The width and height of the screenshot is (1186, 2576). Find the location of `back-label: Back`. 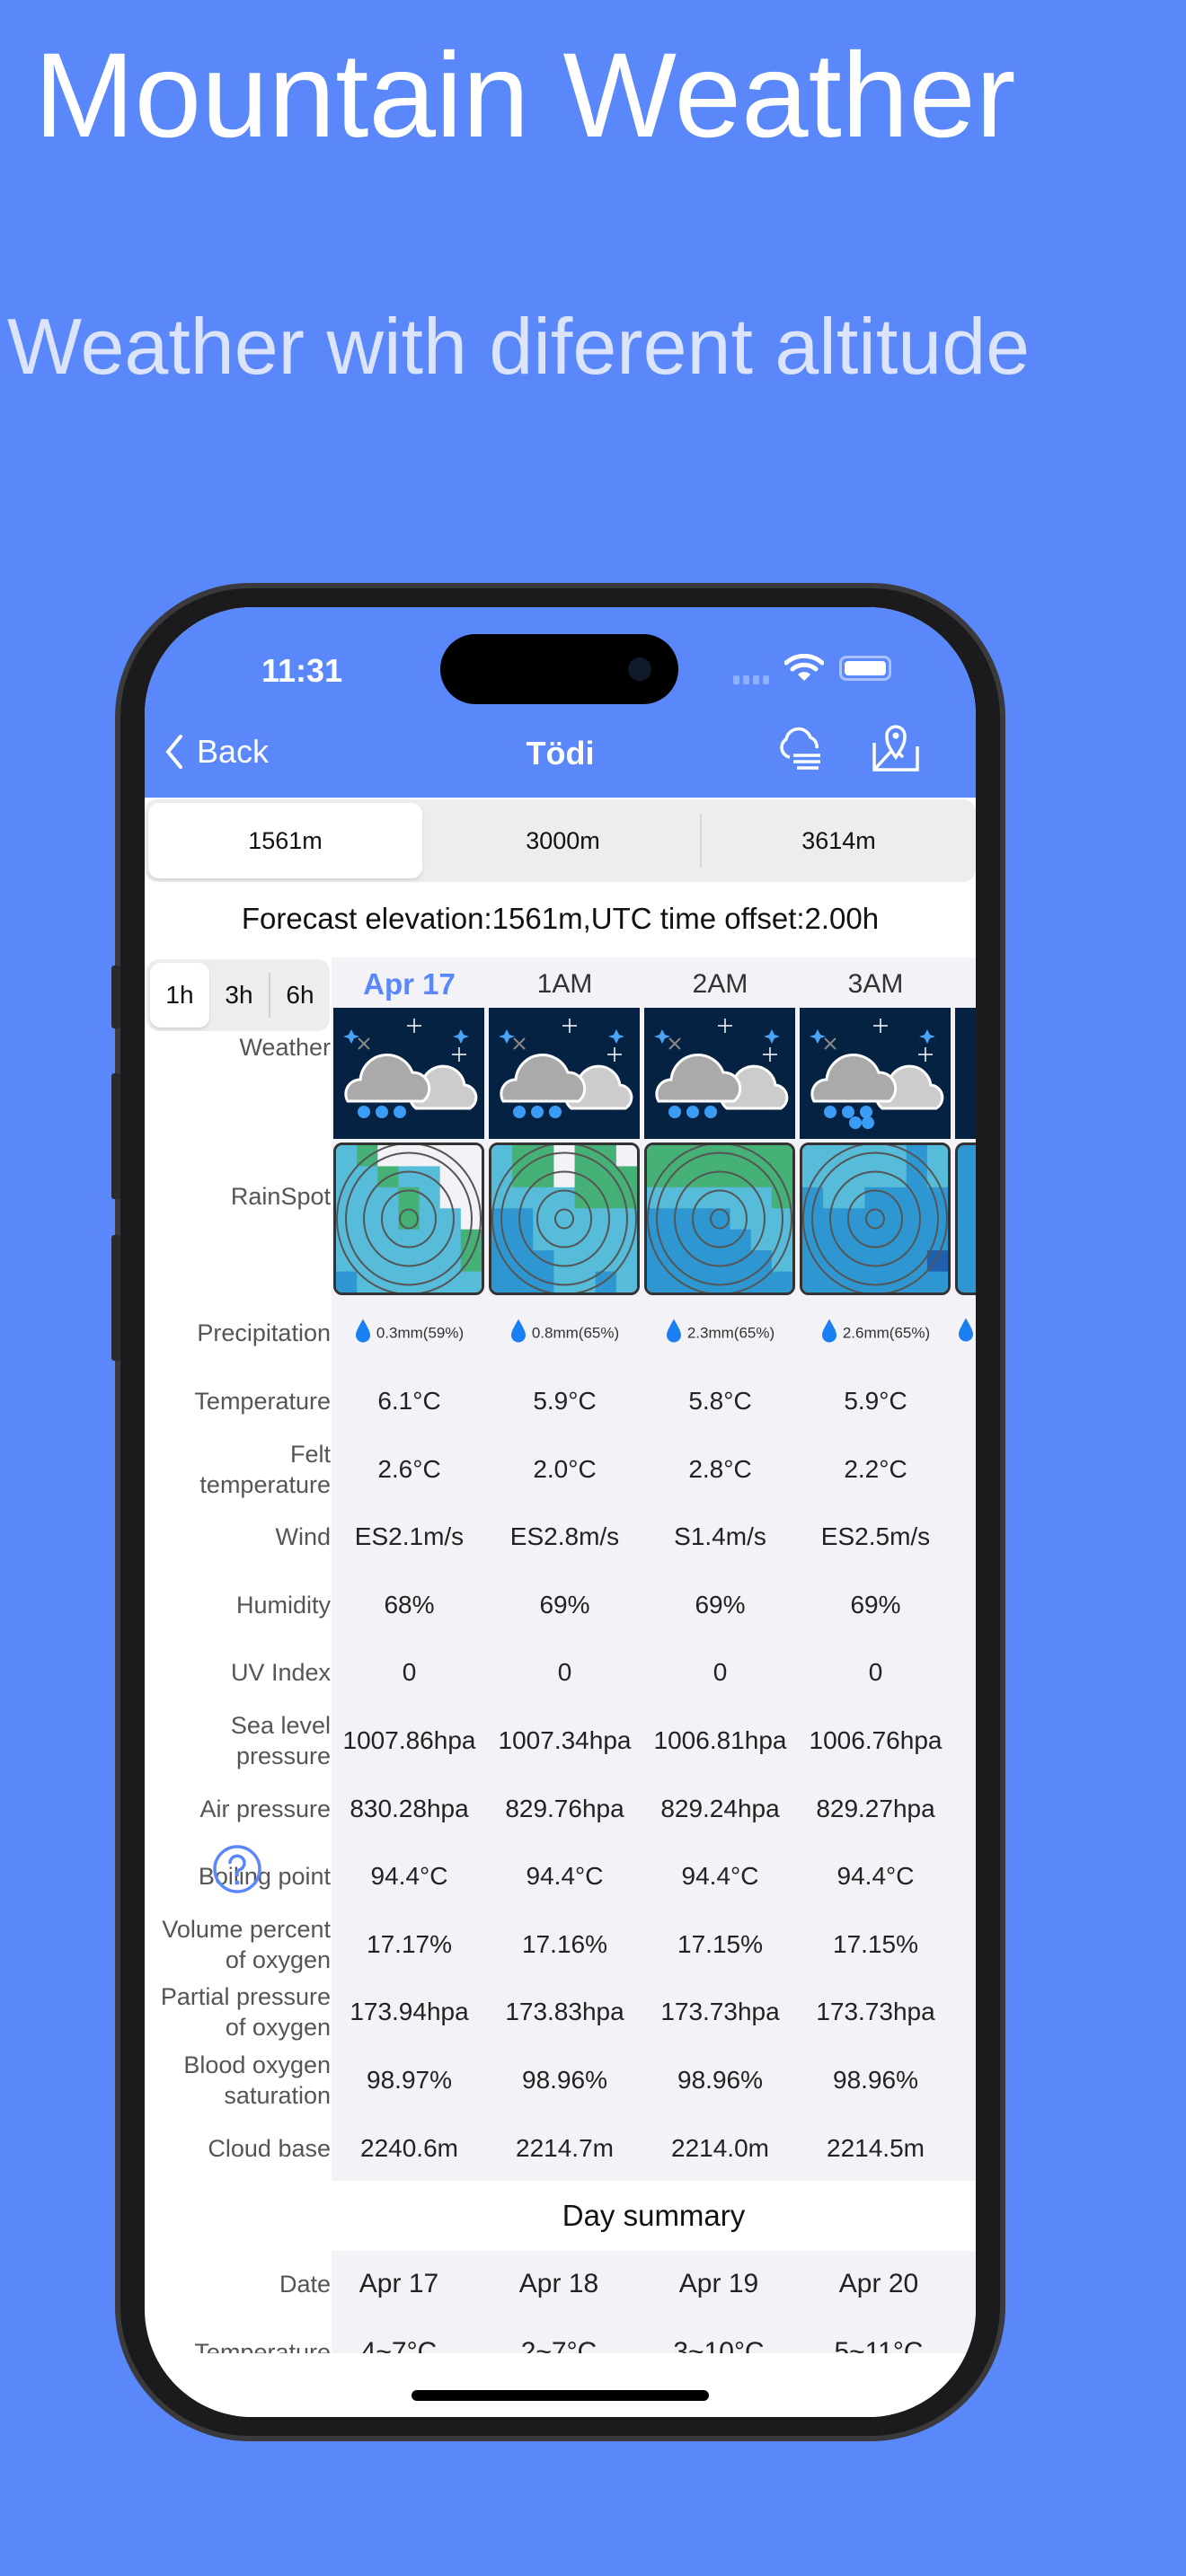

back-label: Back is located at coordinates (234, 751).